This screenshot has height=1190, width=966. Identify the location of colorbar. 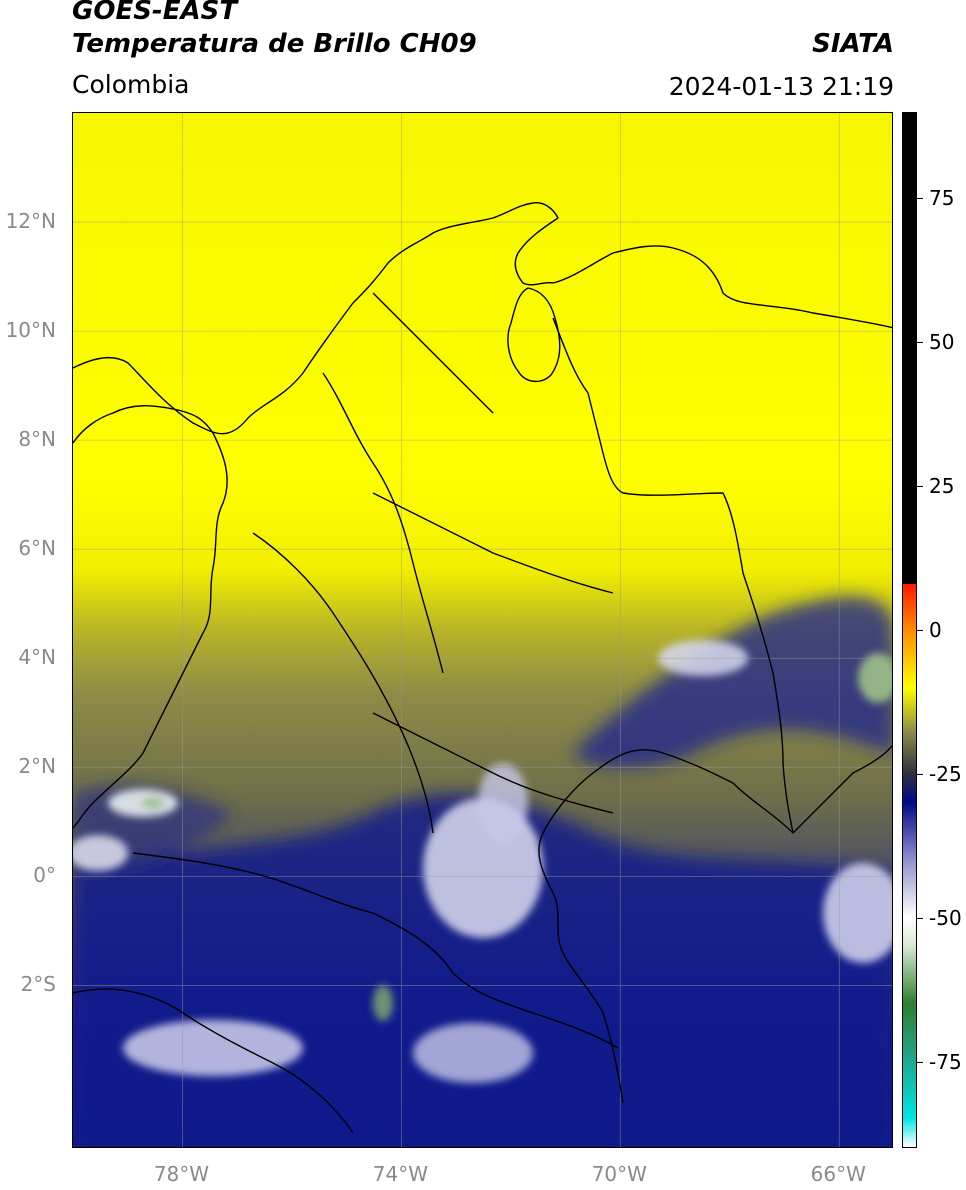
(909, 630).